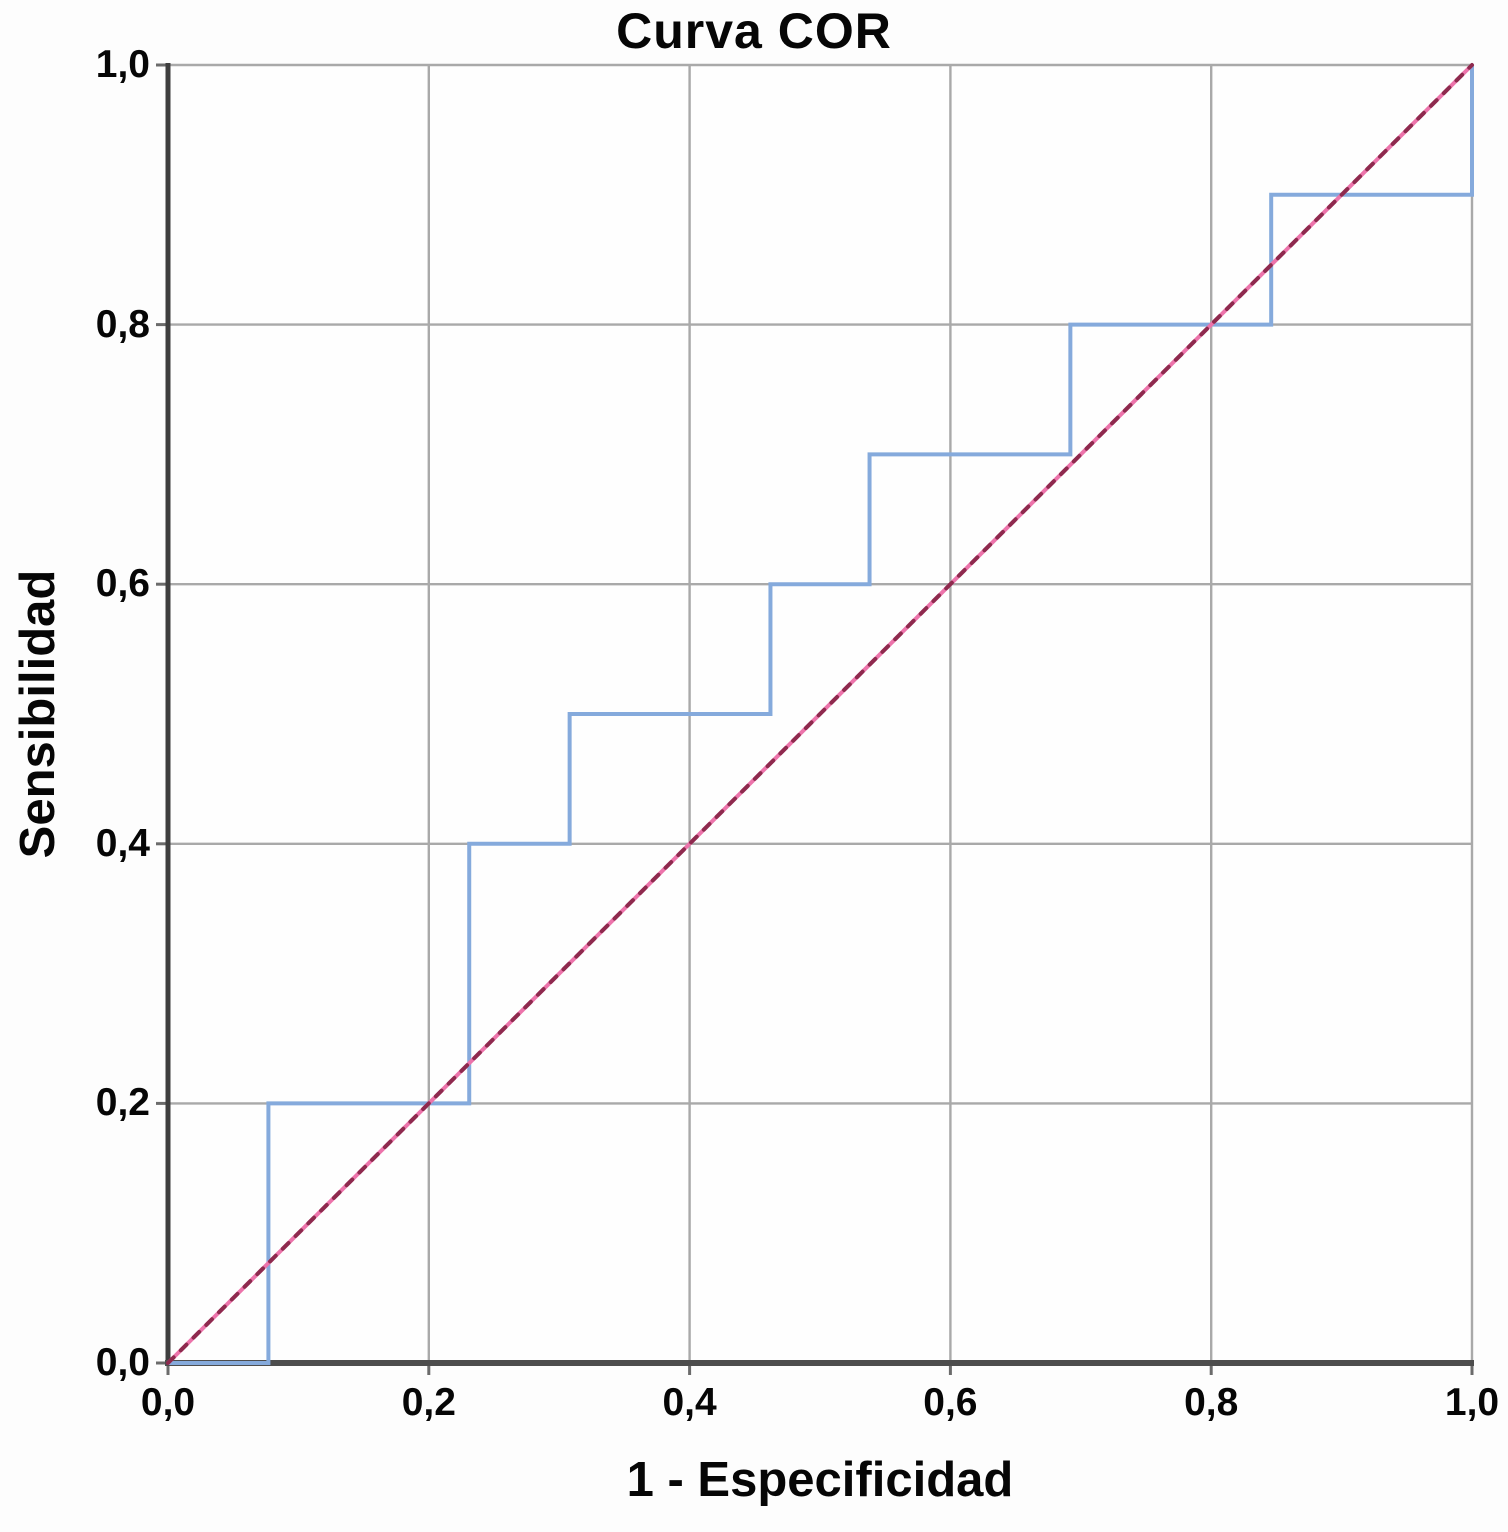  I want to click on y-tick-label: 0,6, so click(122, 584).